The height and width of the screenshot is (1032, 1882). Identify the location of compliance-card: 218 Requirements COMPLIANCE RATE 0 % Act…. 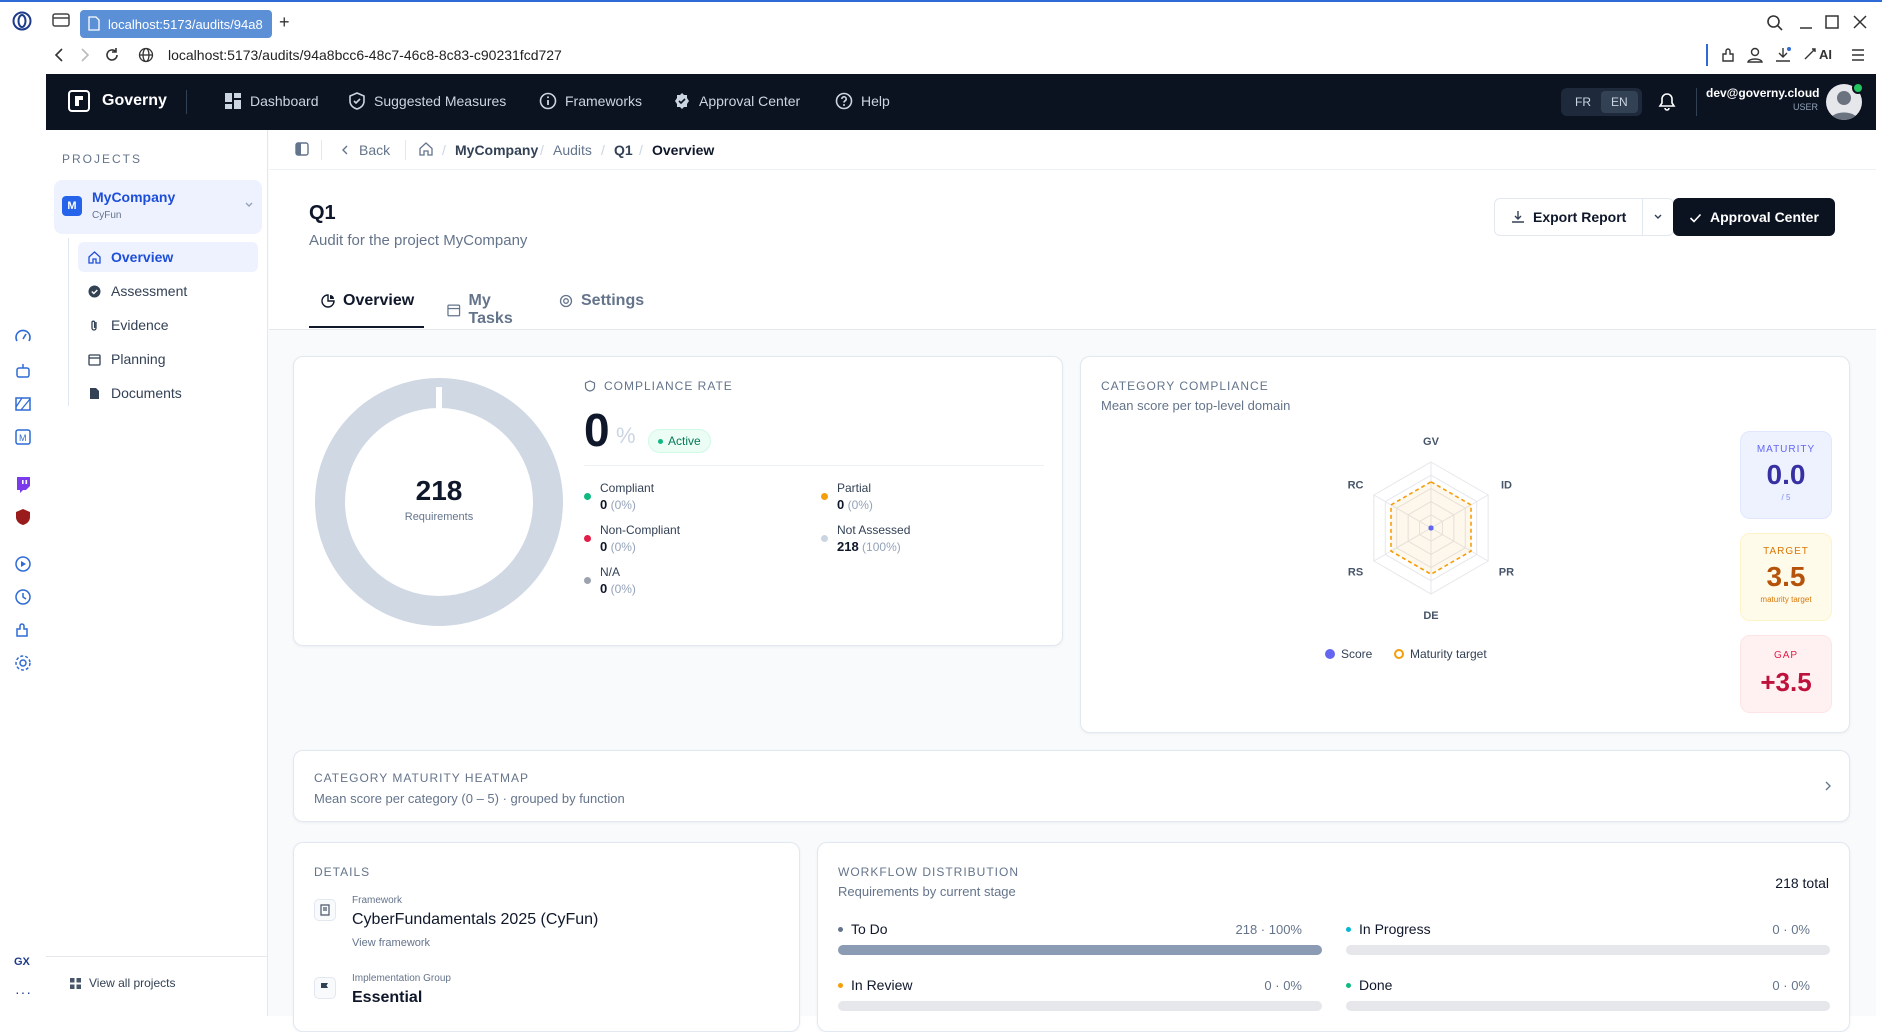
(678, 501).